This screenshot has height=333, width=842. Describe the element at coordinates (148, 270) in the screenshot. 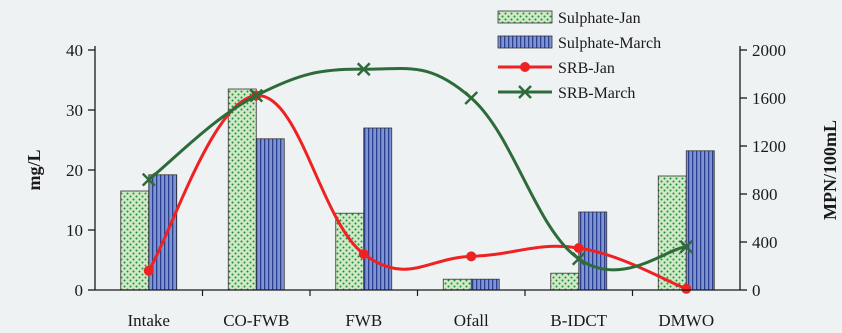

I see `marker-srb-jan-intake` at that location.